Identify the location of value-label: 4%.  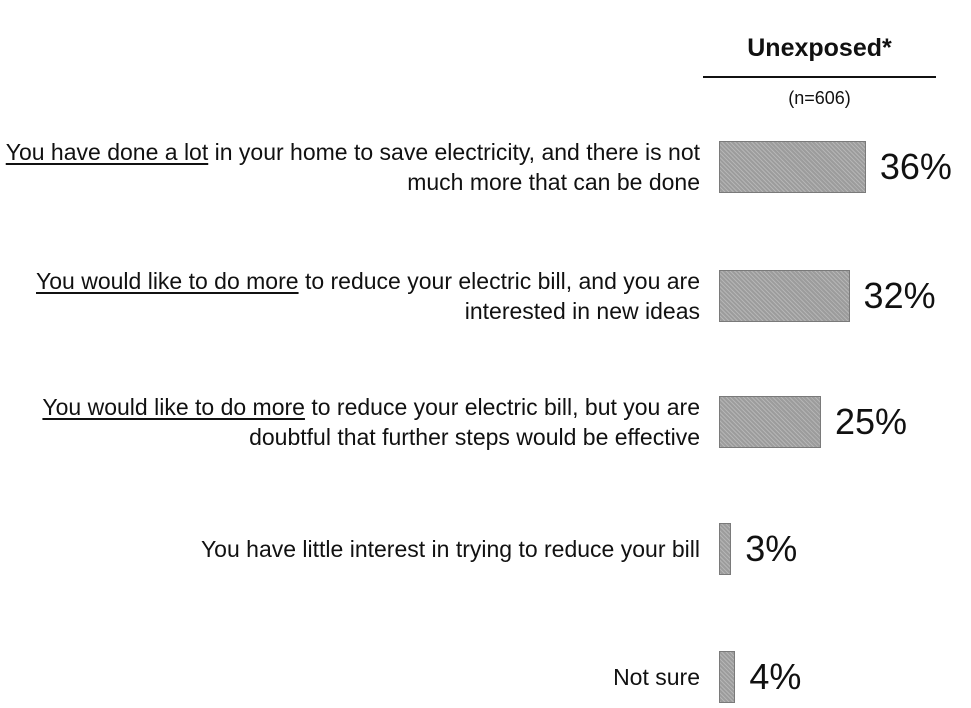
(775, 676).